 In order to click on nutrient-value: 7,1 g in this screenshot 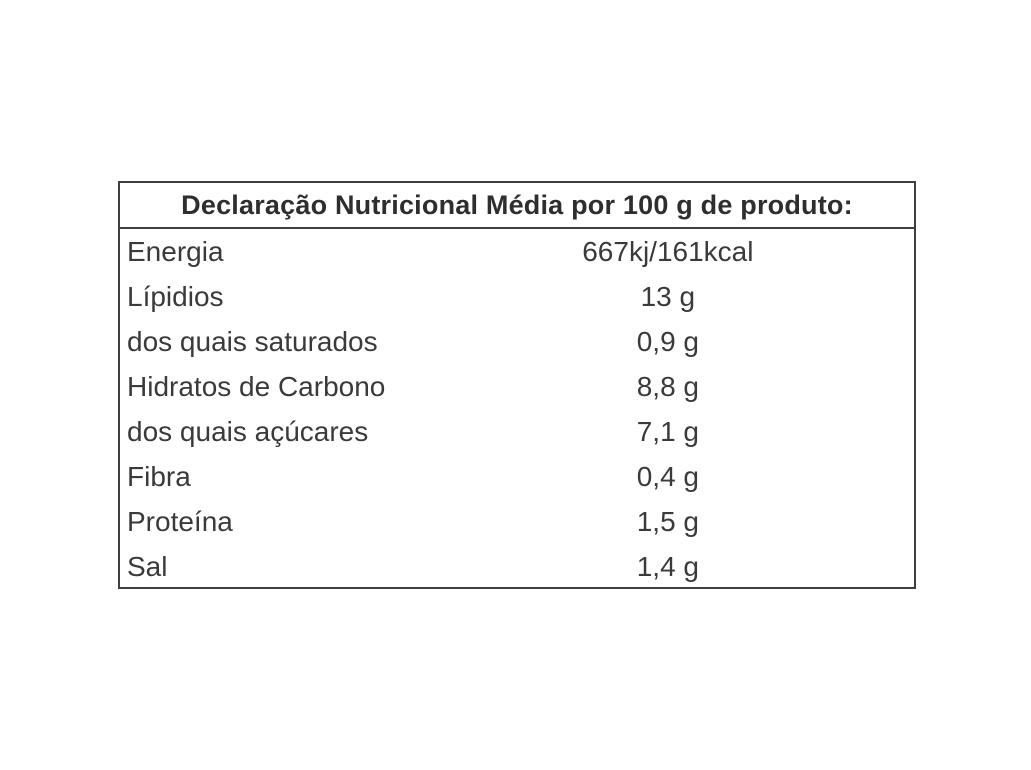, I will do `click(667, 431)`.